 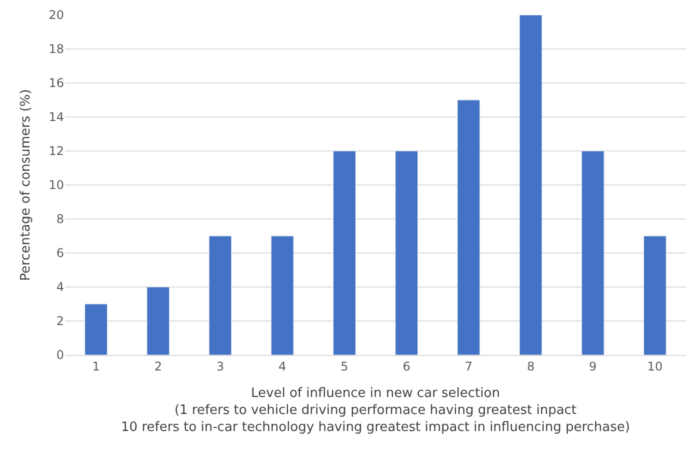 I want to click on y-tick-label: 14, so click(x=56, y=117).